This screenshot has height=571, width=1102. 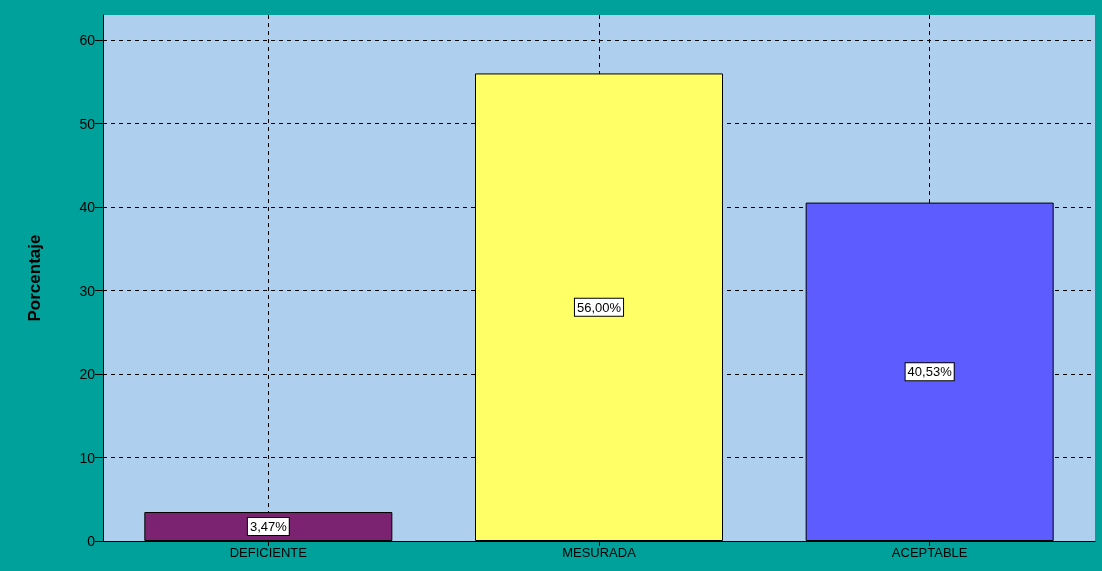 I want to click on x-tick-label: ACEPTABLE, so click(x=929, y=552).